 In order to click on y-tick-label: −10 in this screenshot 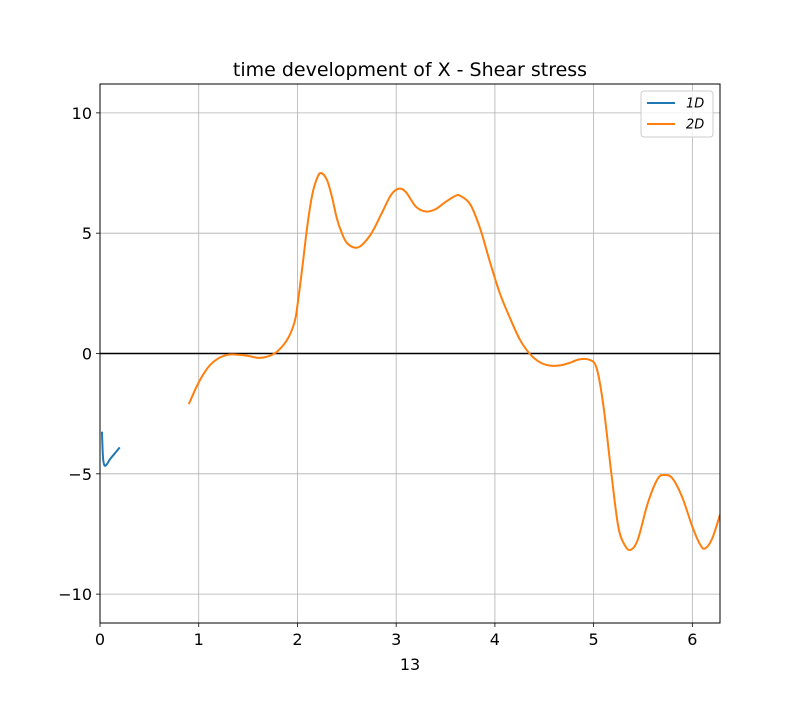, I will do `click(75, 594)`.